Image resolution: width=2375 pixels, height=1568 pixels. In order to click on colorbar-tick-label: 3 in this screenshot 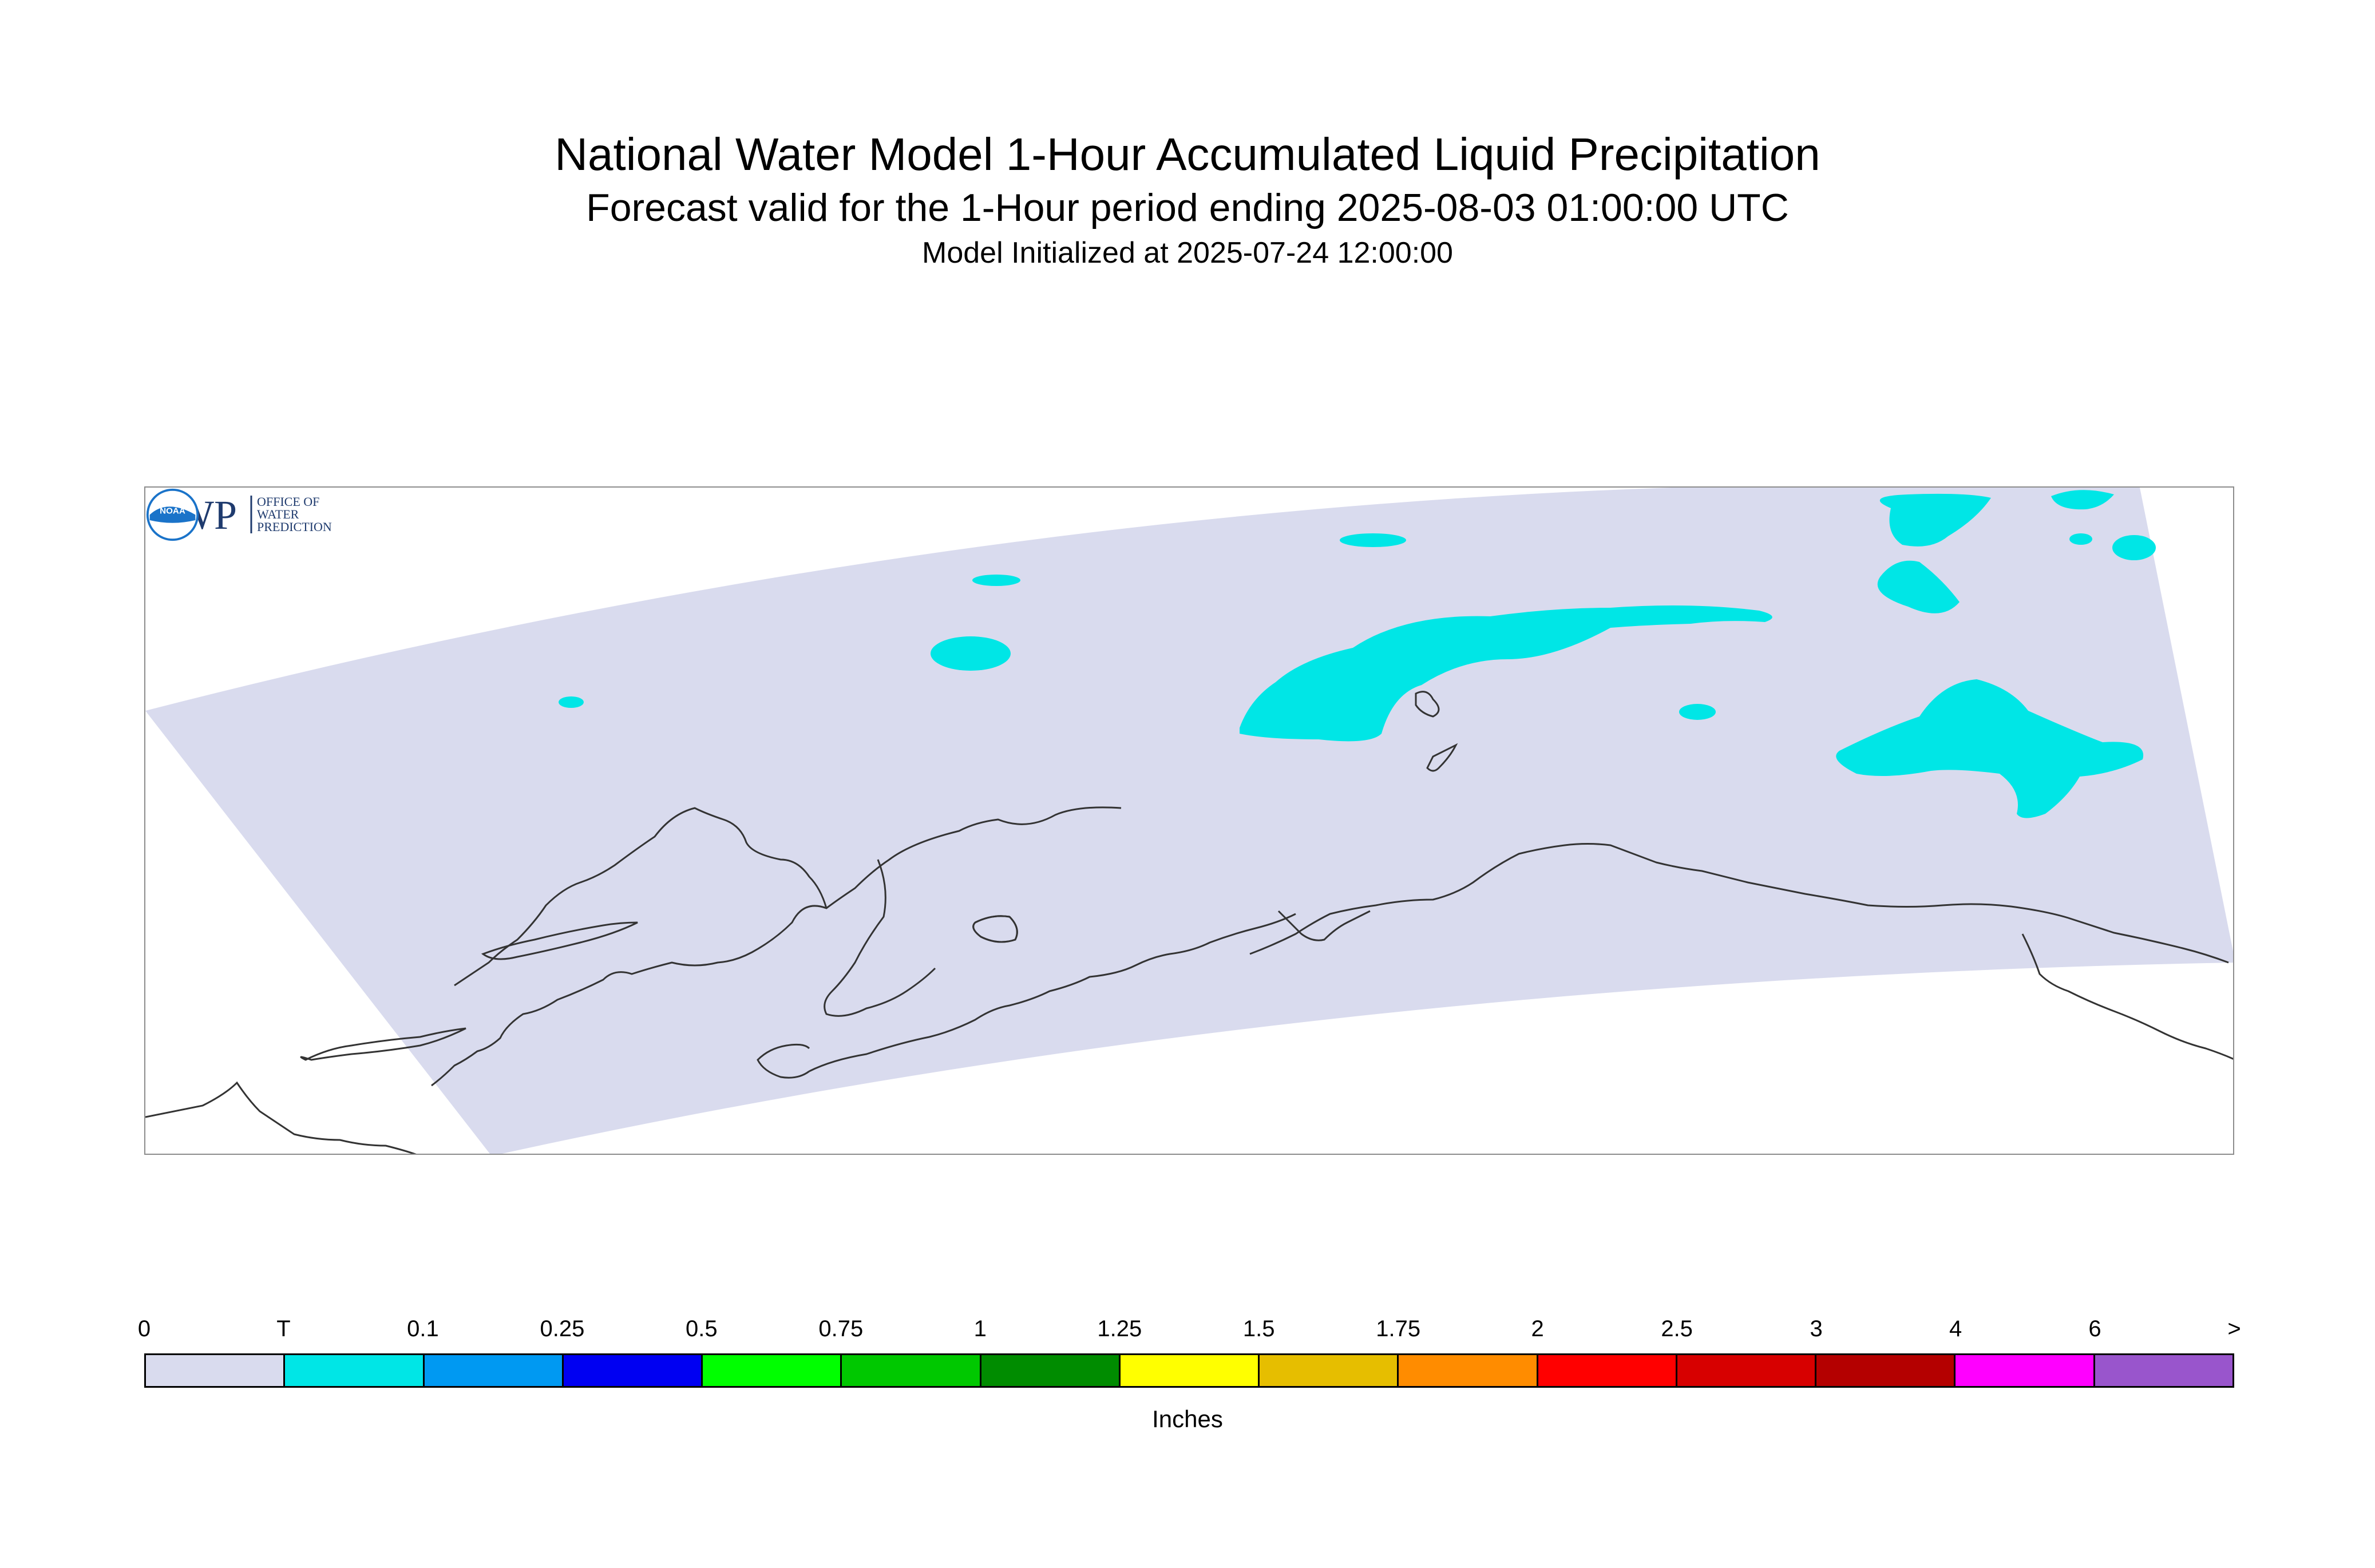, I will do `click(1816, 1328)`.